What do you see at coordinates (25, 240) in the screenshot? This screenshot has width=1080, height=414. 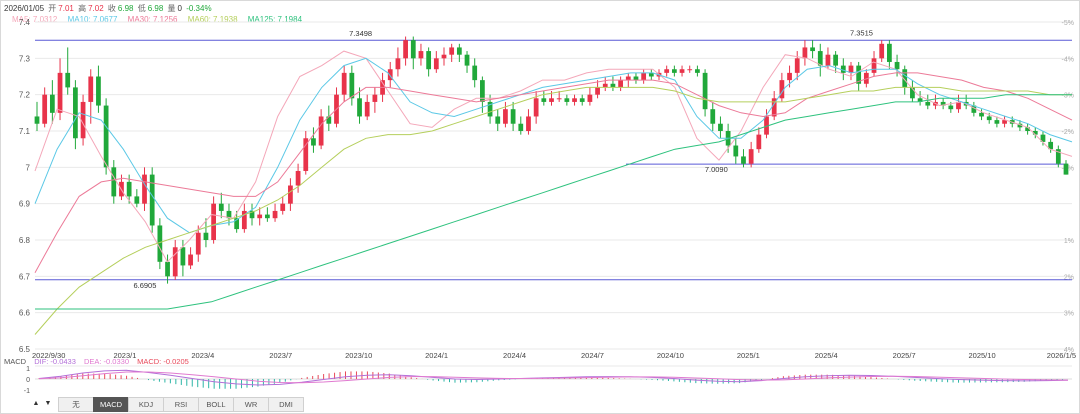 I see `y-tick-label: 6.8` at bounding box center [25, 240].